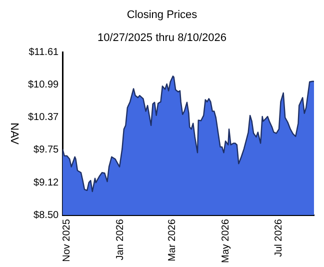 The height and width of the screenshot is (267, 324). I want to click on y-tick-label: $10.99, so click(44, 84).